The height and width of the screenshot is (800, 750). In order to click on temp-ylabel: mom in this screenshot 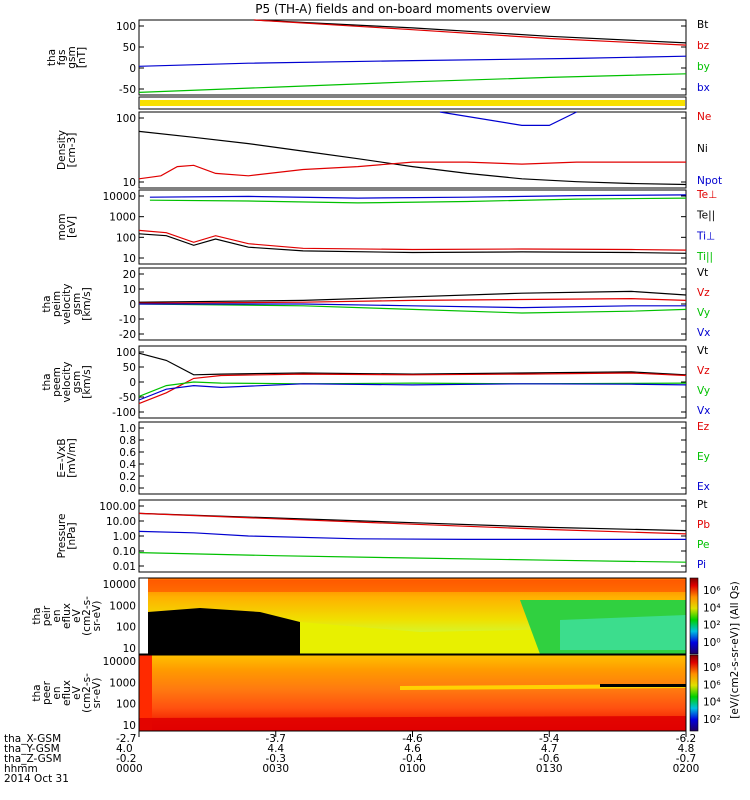, I will do `click(62, 227)`.